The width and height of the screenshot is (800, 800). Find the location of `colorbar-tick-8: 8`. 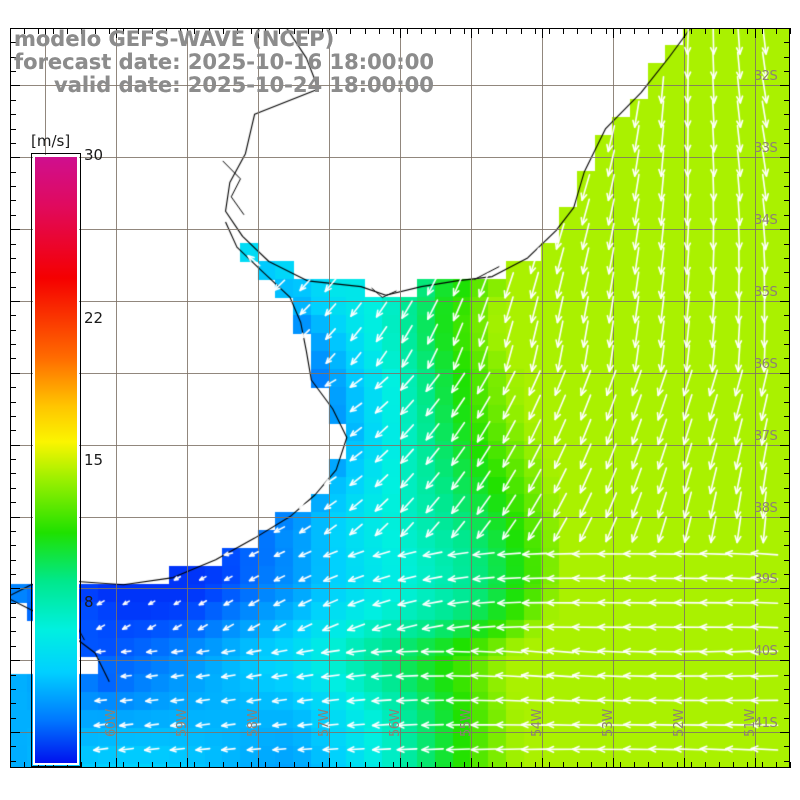

colorbar-tick-8: 8 is located at coordinates (89, 602).